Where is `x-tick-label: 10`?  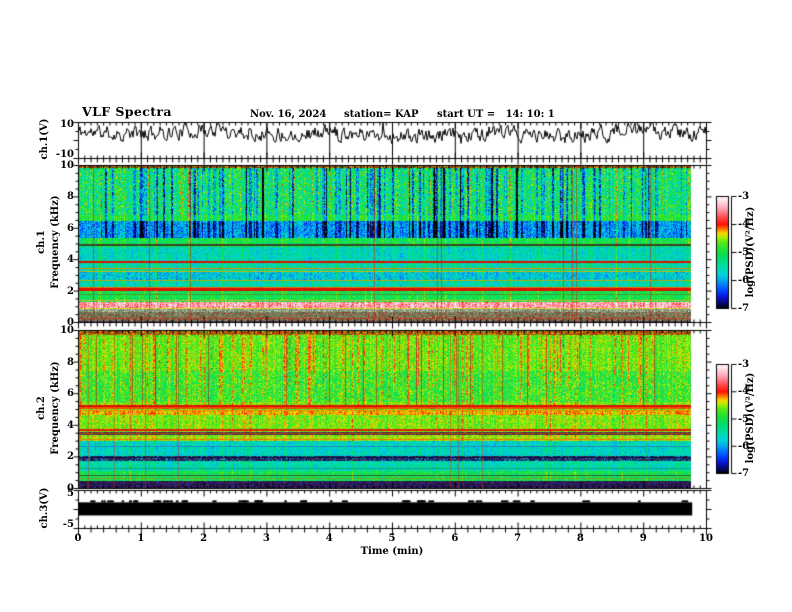 x-tick-label: 10 is located at coordinates (706, 538).